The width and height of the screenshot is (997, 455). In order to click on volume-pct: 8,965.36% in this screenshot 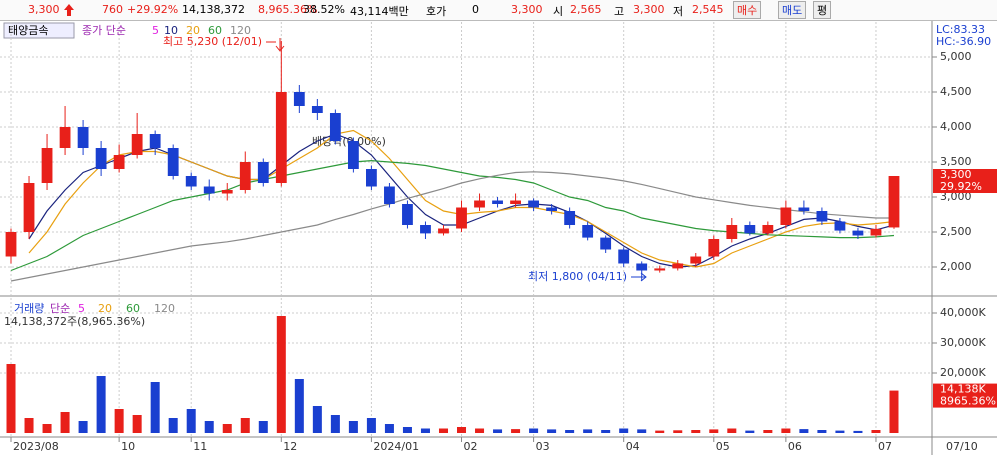, I will do `click(288, 9)`.